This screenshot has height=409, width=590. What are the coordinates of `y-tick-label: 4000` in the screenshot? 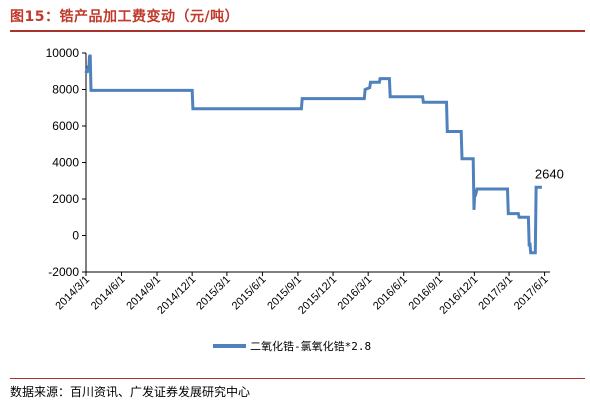 It's located at (65, 163).